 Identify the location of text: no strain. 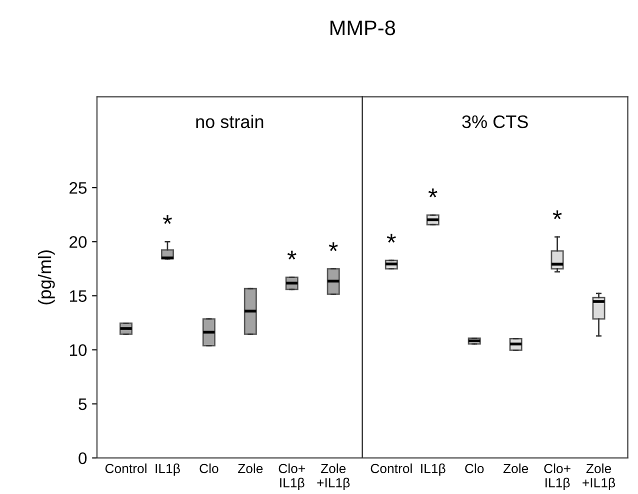
(230, 121).